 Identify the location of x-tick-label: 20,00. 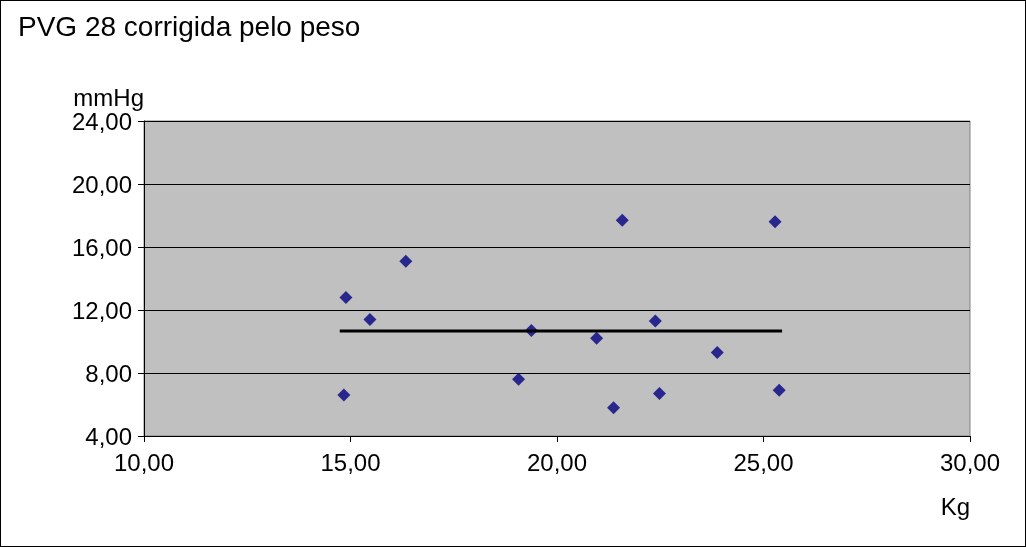
(557, 462).